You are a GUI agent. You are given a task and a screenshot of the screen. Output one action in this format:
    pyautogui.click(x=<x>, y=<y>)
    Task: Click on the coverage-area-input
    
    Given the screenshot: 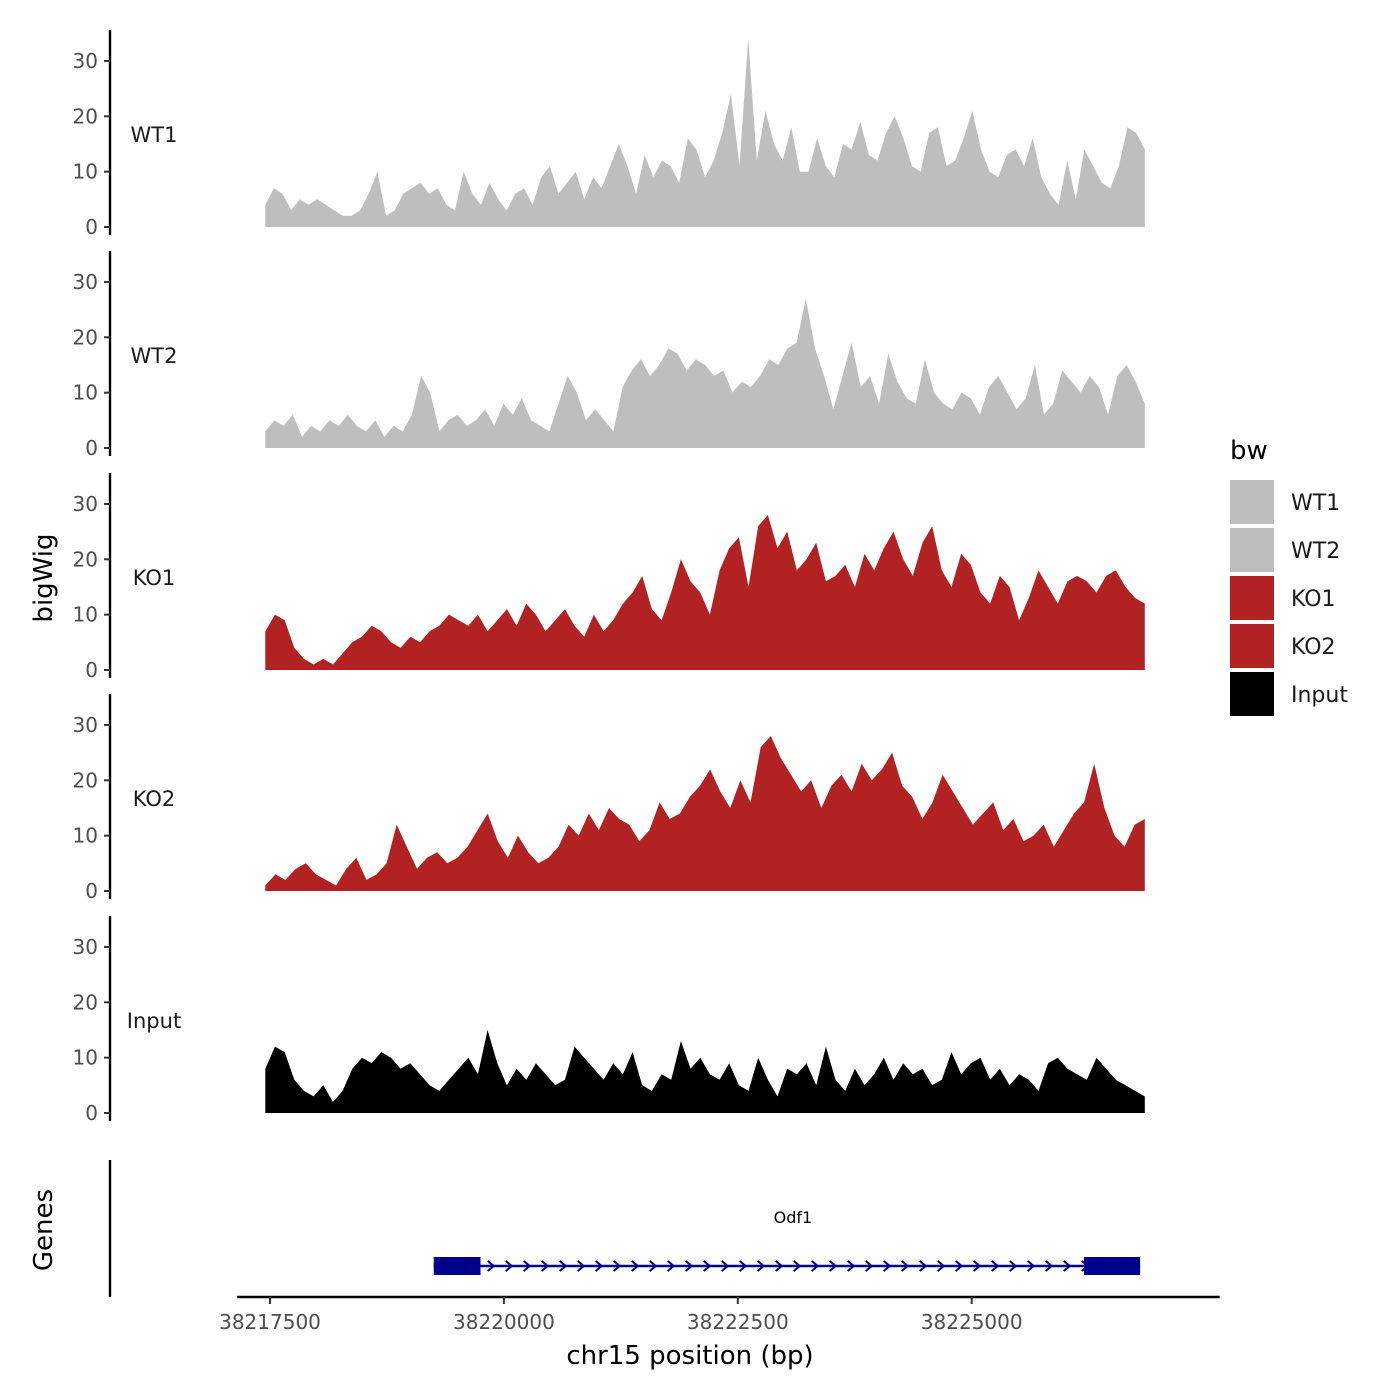 What is the action you would take?
    pyautogui.click(x=705, y=1071)
    